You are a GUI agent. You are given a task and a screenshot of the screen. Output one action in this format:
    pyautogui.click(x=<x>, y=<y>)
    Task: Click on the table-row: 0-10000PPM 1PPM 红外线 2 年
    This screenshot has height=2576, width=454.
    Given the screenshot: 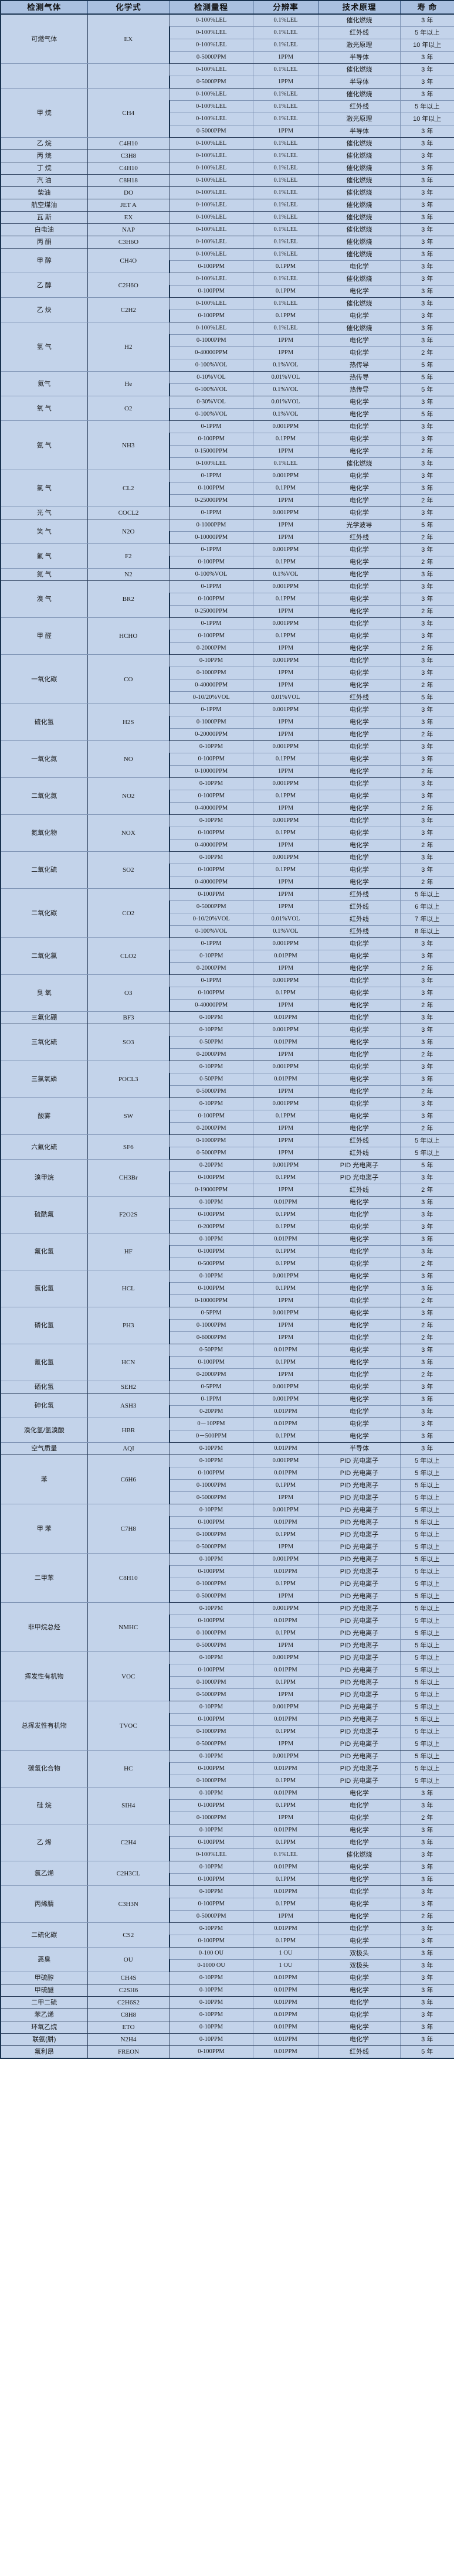 What is the action you would take?
    pyautogui.click(x=227, y=537)
    